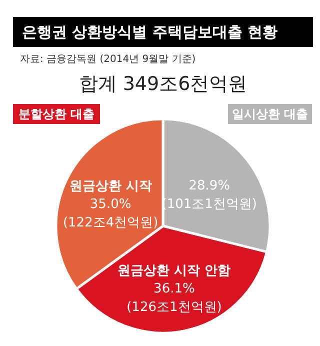 This screenshot has width=320, height=346. Describe the element at coordinates (174, 298) in the screenshot. I see `data-label: 36.1% (126조1천억원)` at that location.